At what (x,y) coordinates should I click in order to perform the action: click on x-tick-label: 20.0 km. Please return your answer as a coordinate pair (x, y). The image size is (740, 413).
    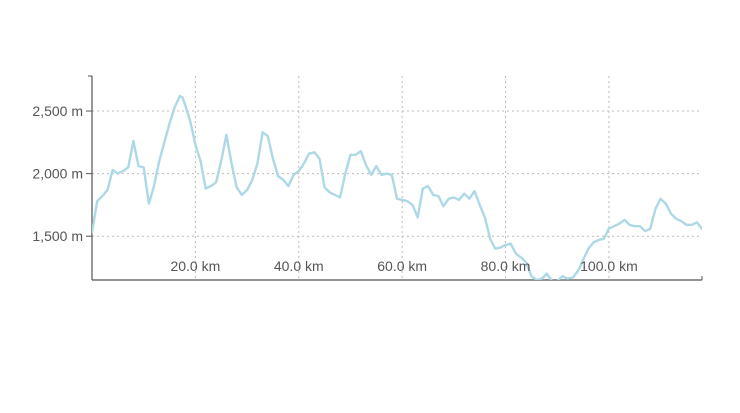
    Looking at the image, I should click on (195, 266).